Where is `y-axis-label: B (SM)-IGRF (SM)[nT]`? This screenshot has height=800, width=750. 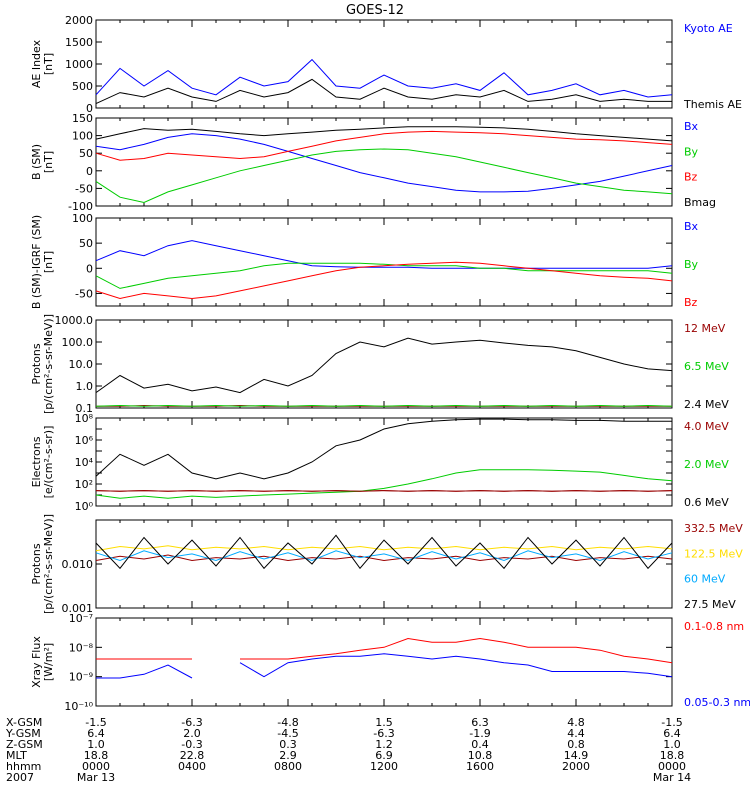 y-axis-label: B (SM)-IGRF (SM)[nT] is located at coordinates (42, 262).